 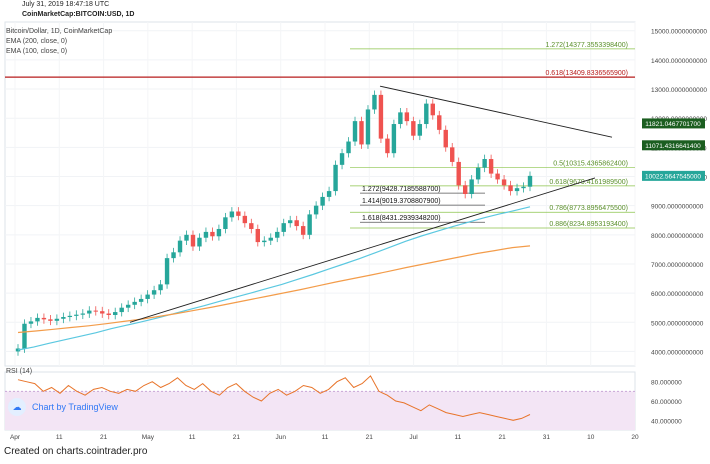 What do you see at coordinates (677, 294) in the screenshot?
I see `price-tick-label: 6000.0000000000` at bounding box center [677, 294].